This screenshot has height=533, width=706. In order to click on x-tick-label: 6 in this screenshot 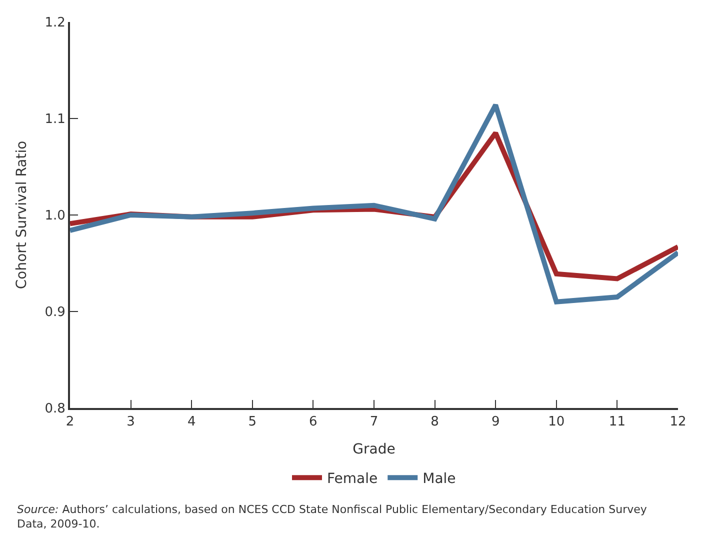, I will do `click(313, 422)`.